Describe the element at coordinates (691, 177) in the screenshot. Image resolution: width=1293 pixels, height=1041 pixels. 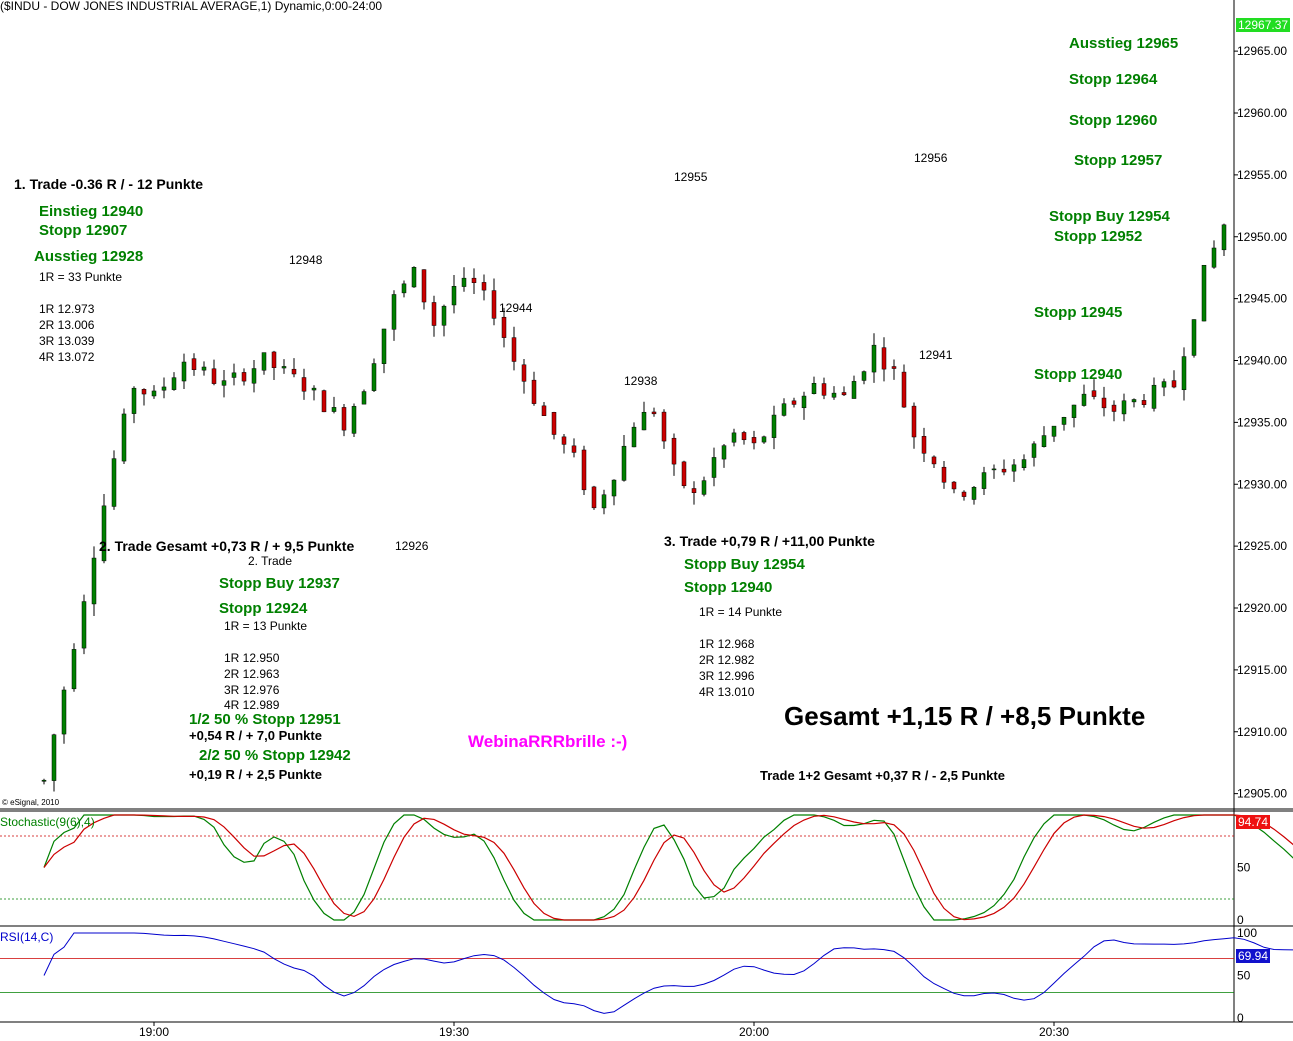
I see `price-label-high-4: 12955` at that location.